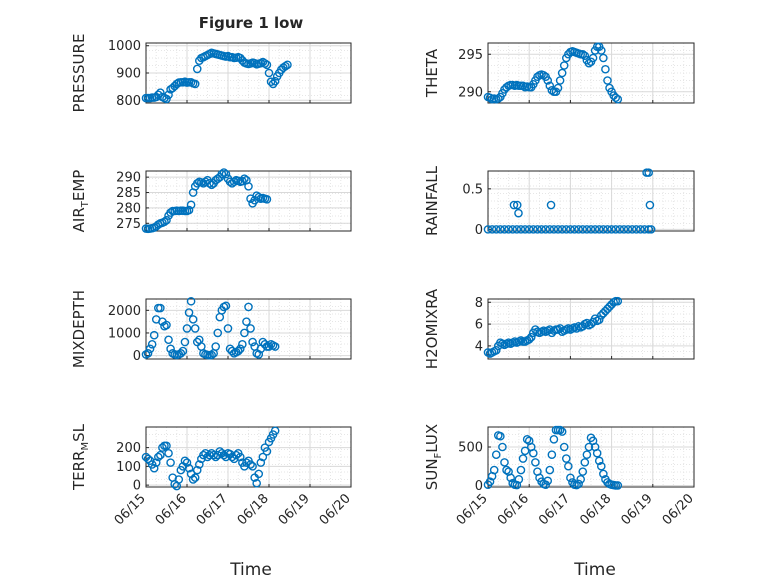  I want to click on y-tick-label: 280, so click(128, 208).